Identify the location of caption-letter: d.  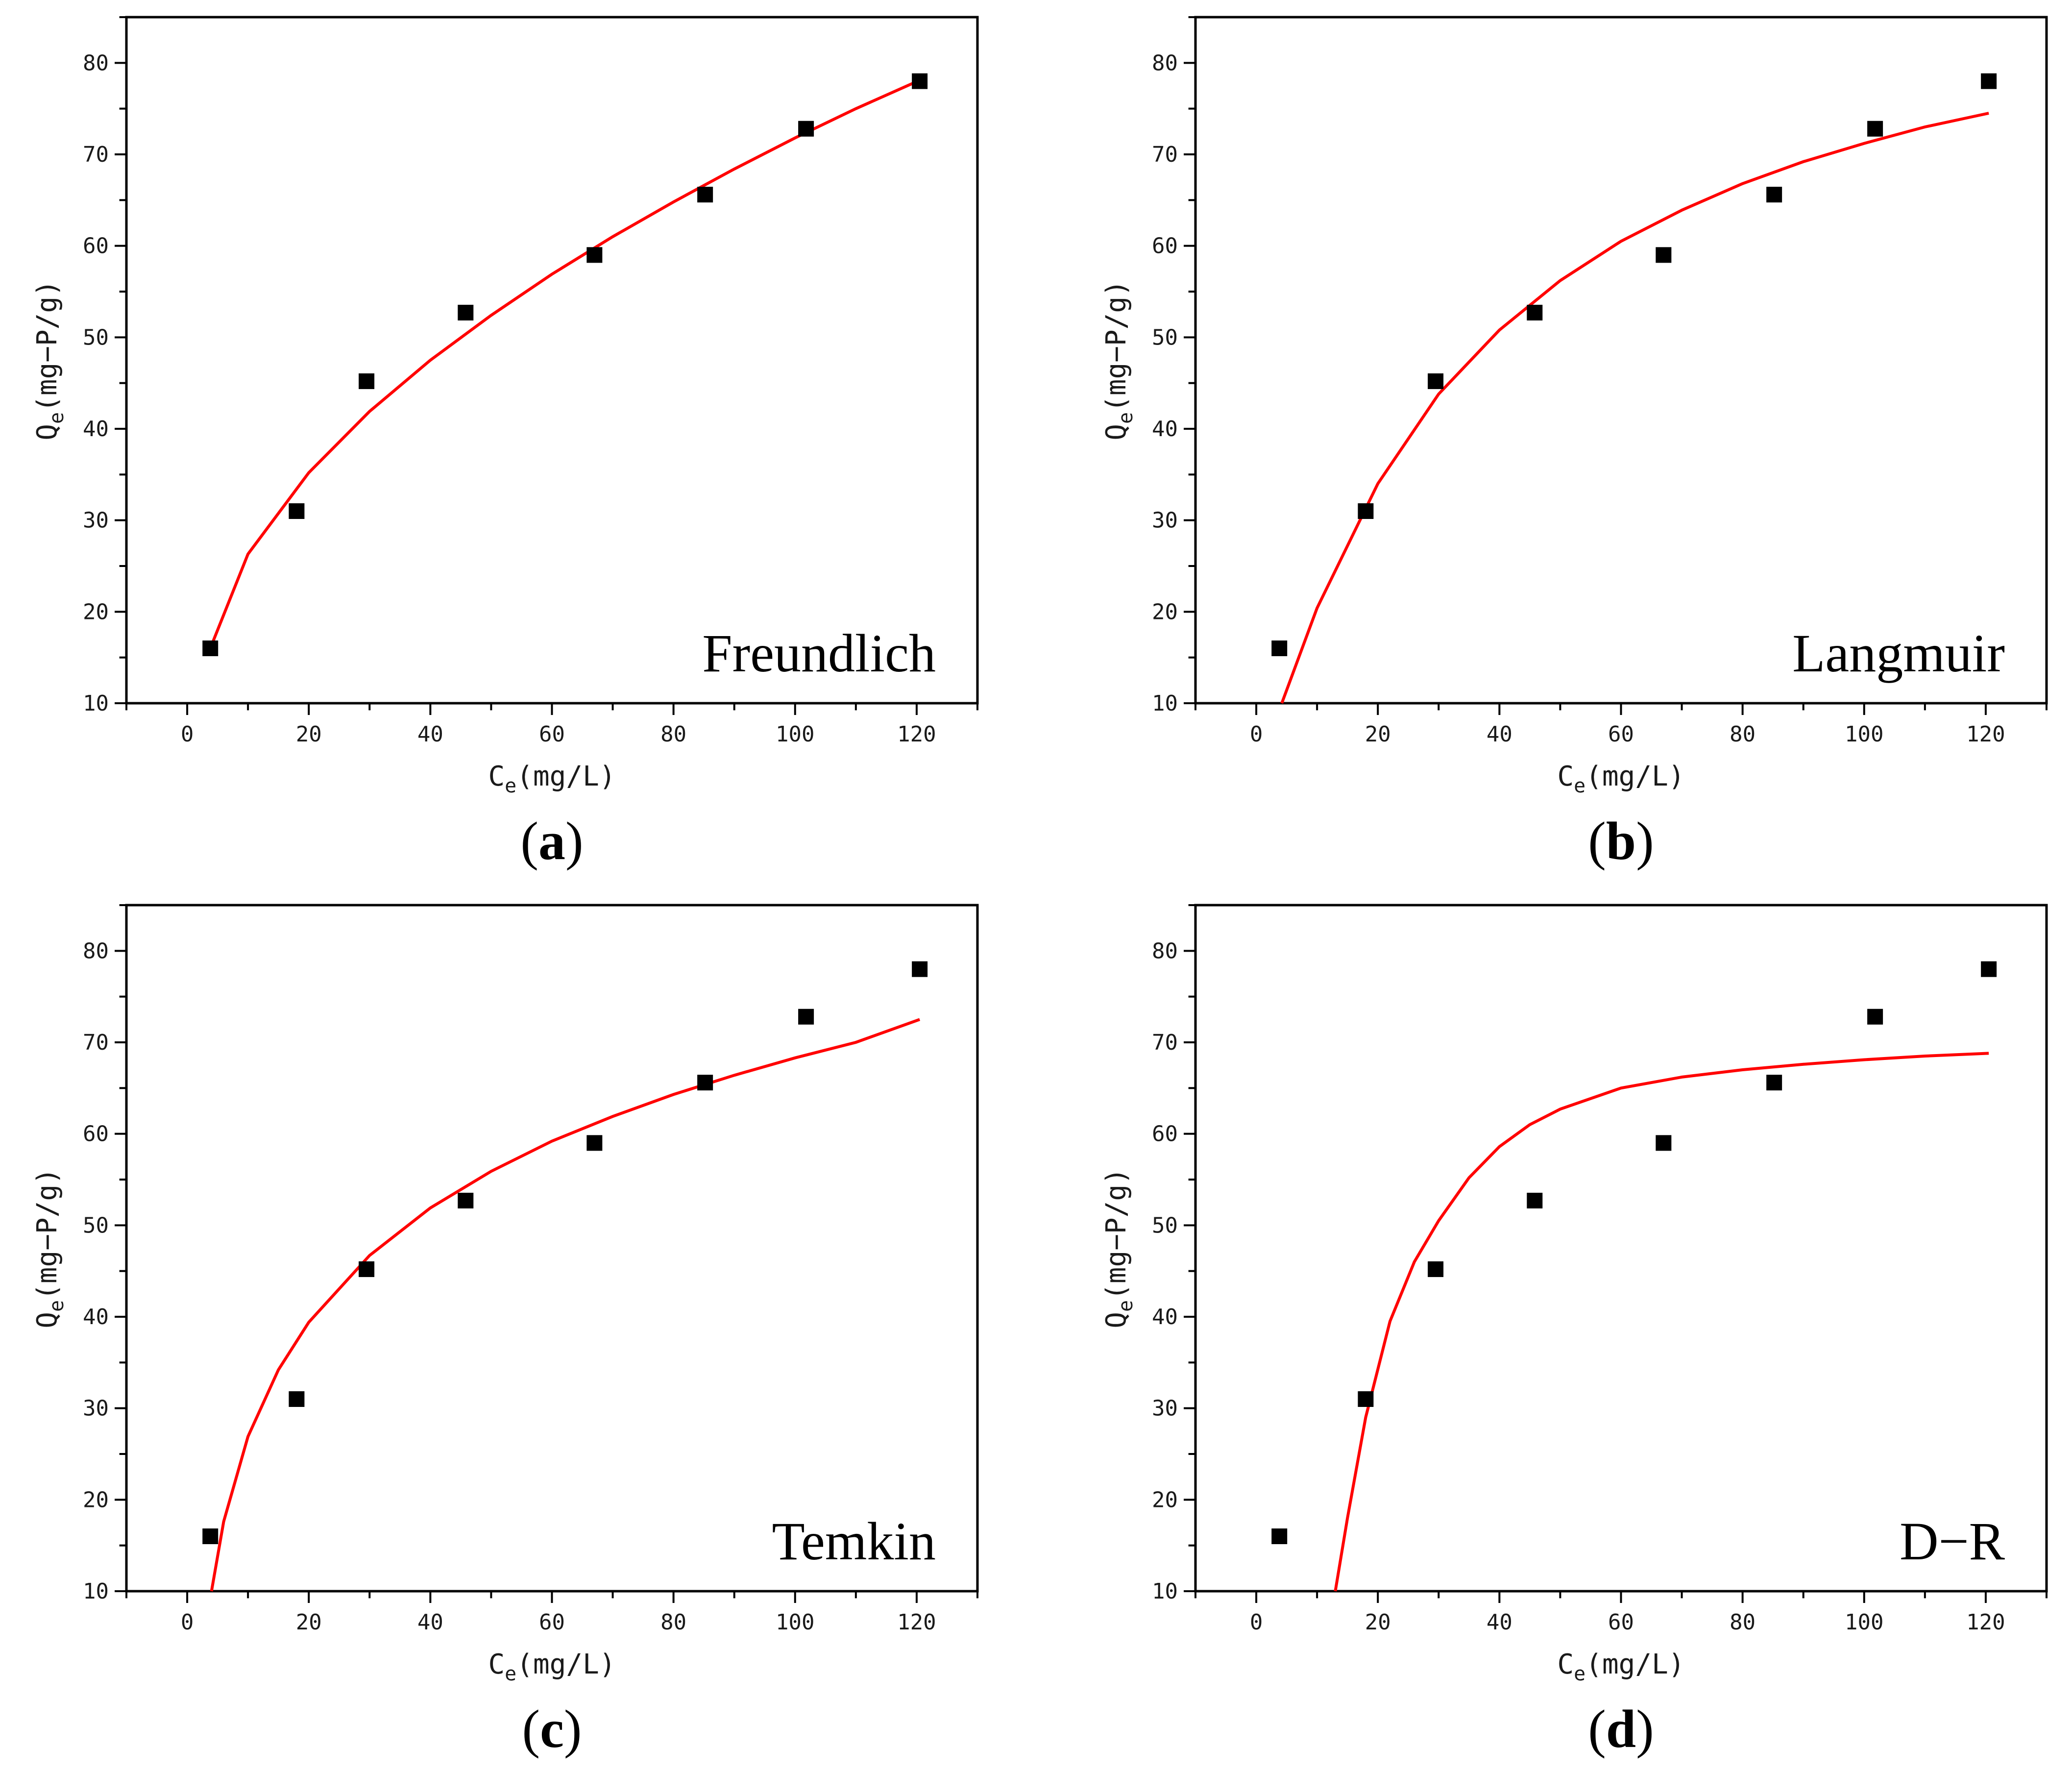
(1621, 1729).